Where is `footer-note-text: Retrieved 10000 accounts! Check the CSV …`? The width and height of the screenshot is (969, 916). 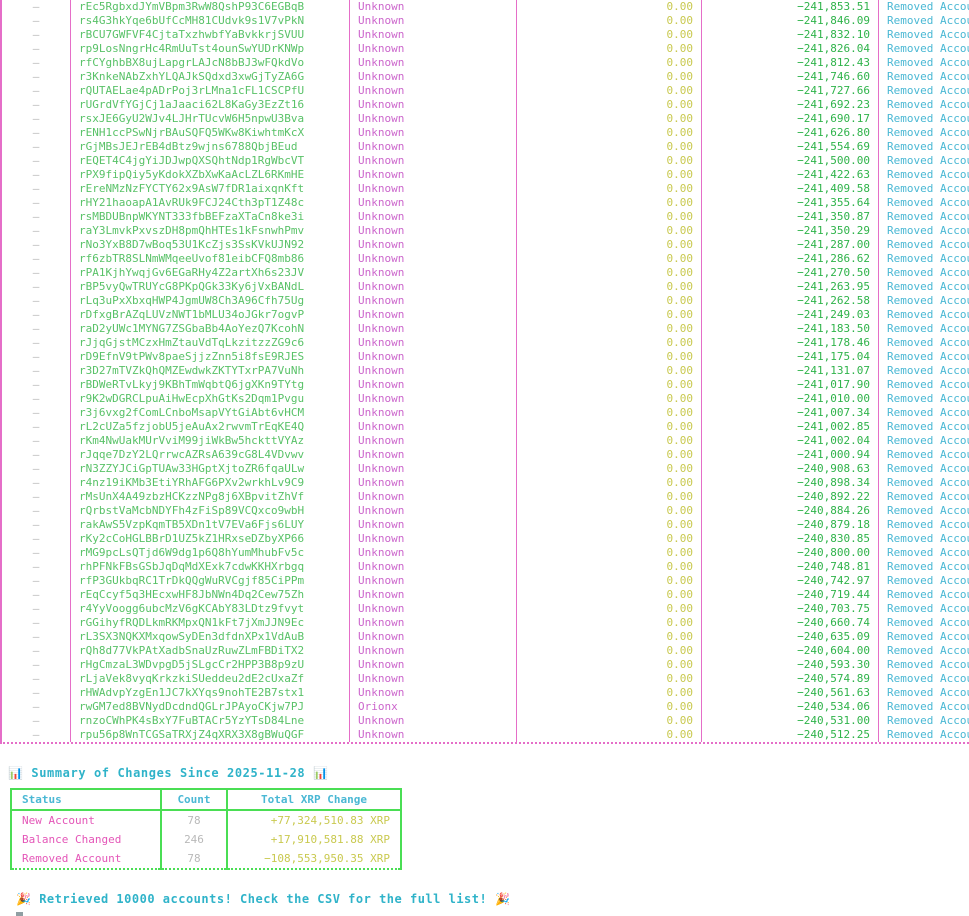 footer-note-text: Retrieved 10000 accounts! Check the CSV … is located at coordinates (263, 899).